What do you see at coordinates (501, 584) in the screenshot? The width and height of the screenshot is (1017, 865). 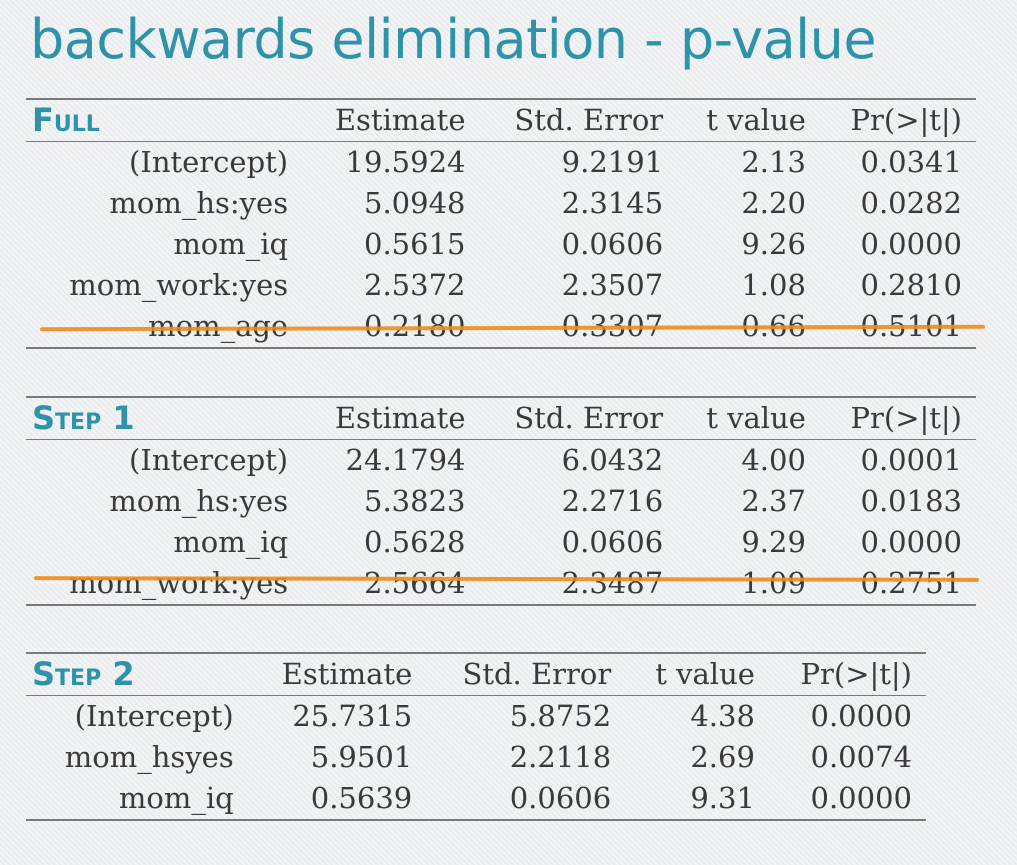 I see `table-row-eliminated: mom_work:yes 2.5664 2.3487 1.09 0.2751` at bounding box center [501, 584].